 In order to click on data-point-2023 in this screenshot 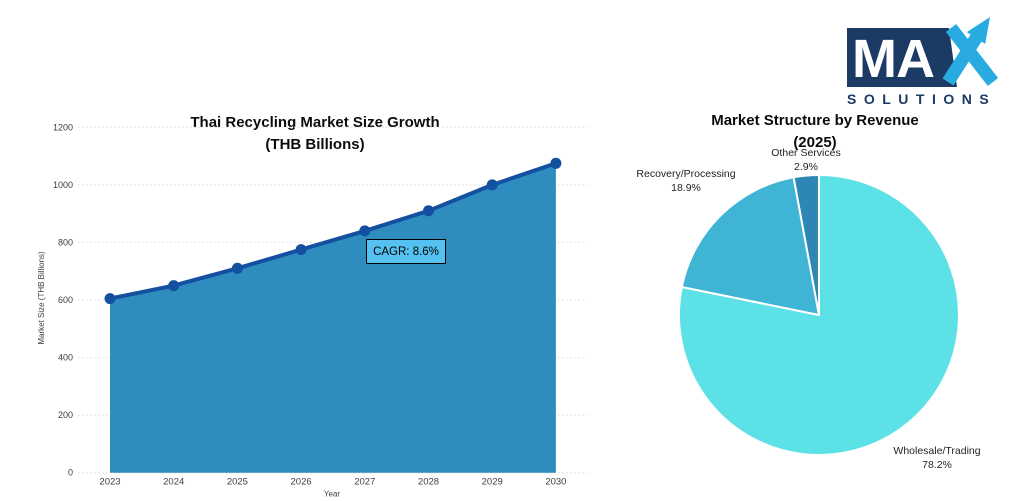, I will do `click(110, 299)`.